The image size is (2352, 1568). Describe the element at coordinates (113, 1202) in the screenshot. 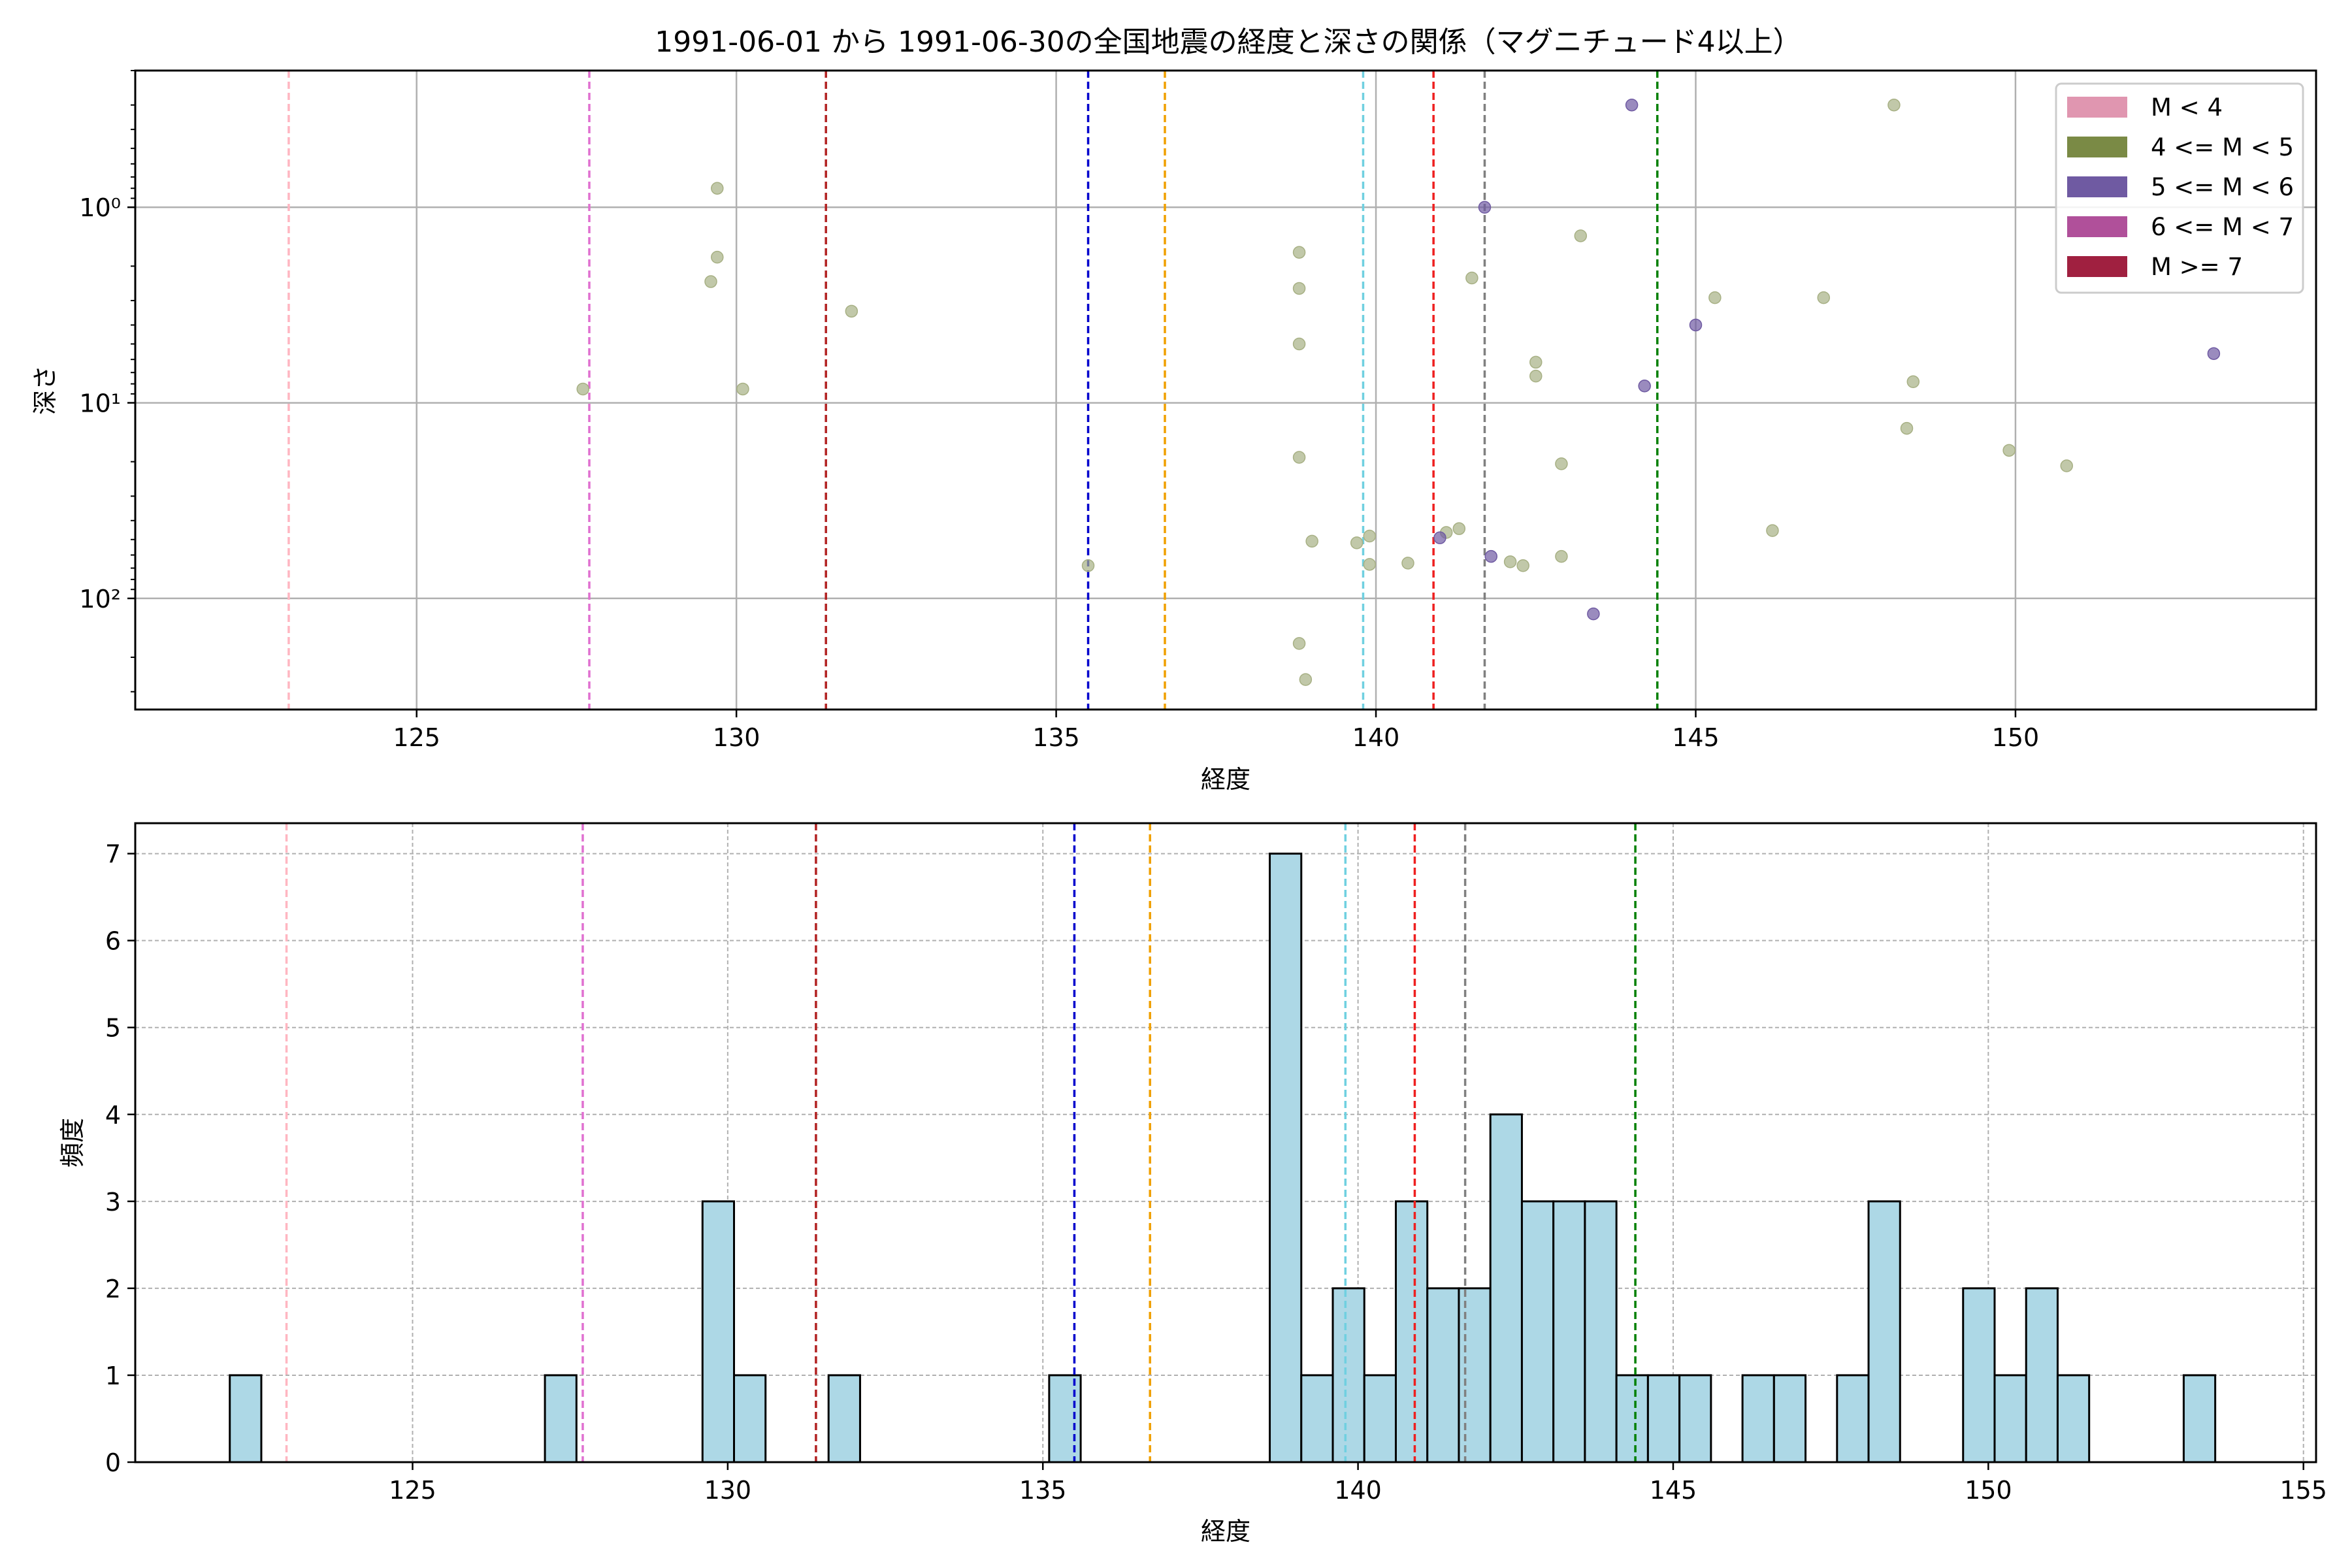

I see `histogram-y-tick-label: 3` at that location.